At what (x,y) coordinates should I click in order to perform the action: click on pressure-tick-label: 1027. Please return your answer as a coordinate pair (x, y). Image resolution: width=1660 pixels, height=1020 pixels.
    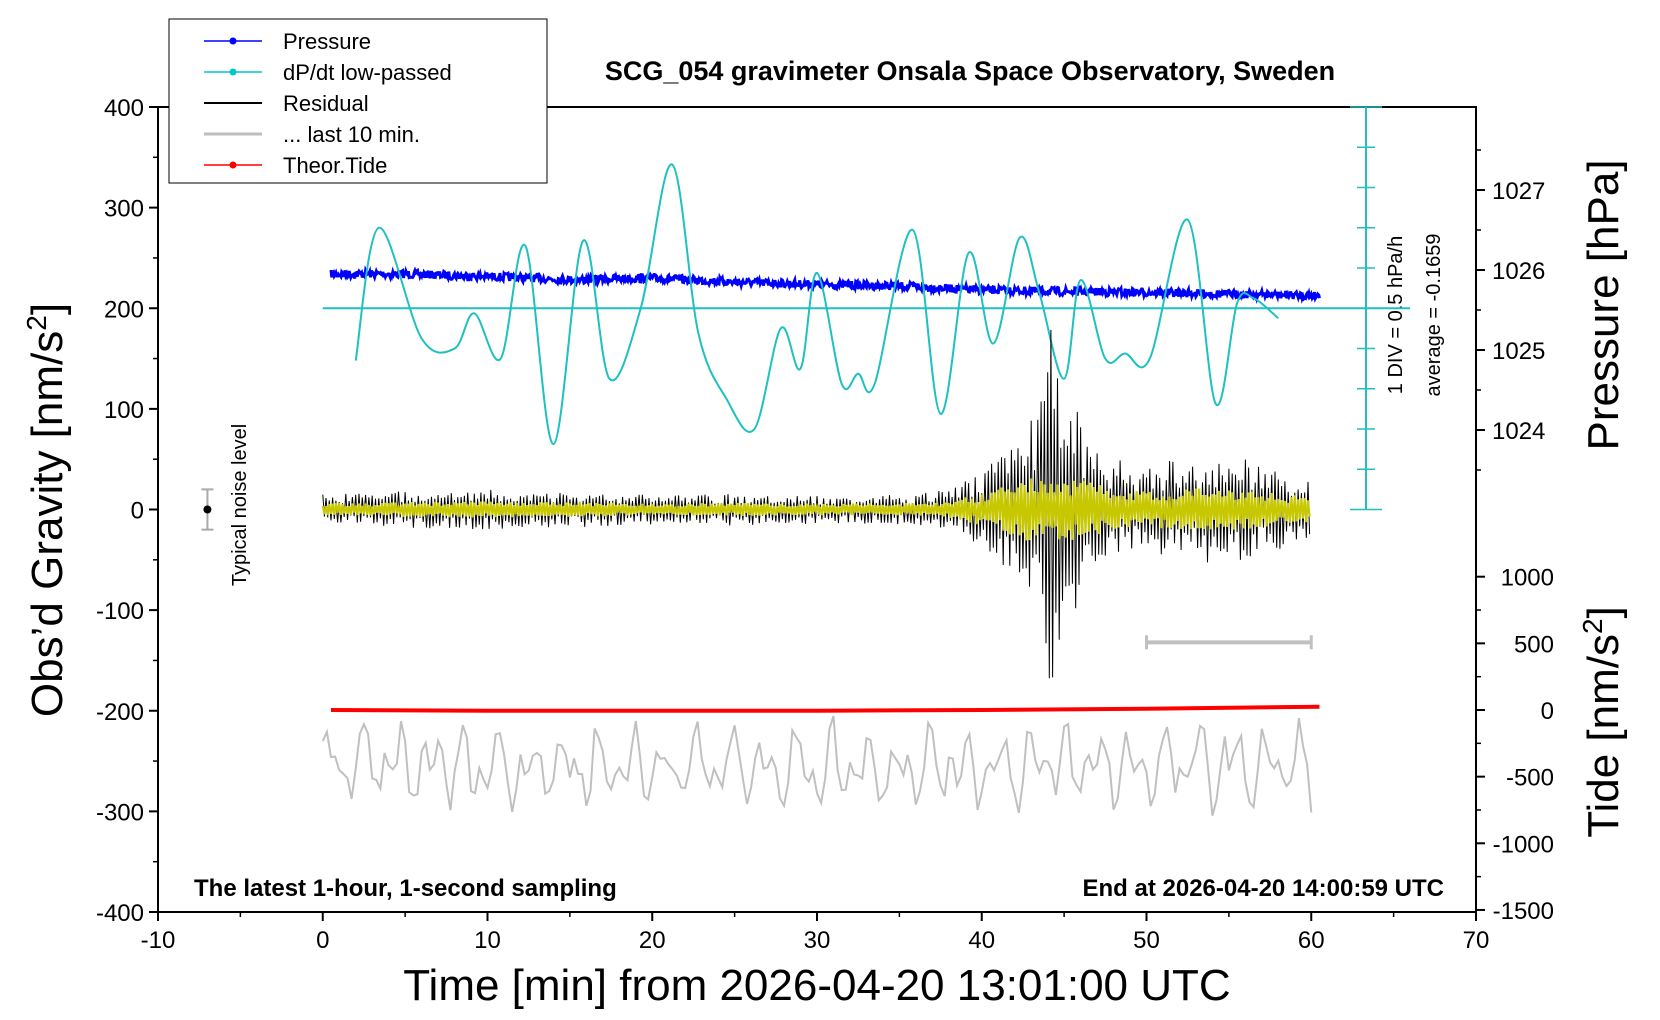
    Looking at the image, I should click on (1518, 191).